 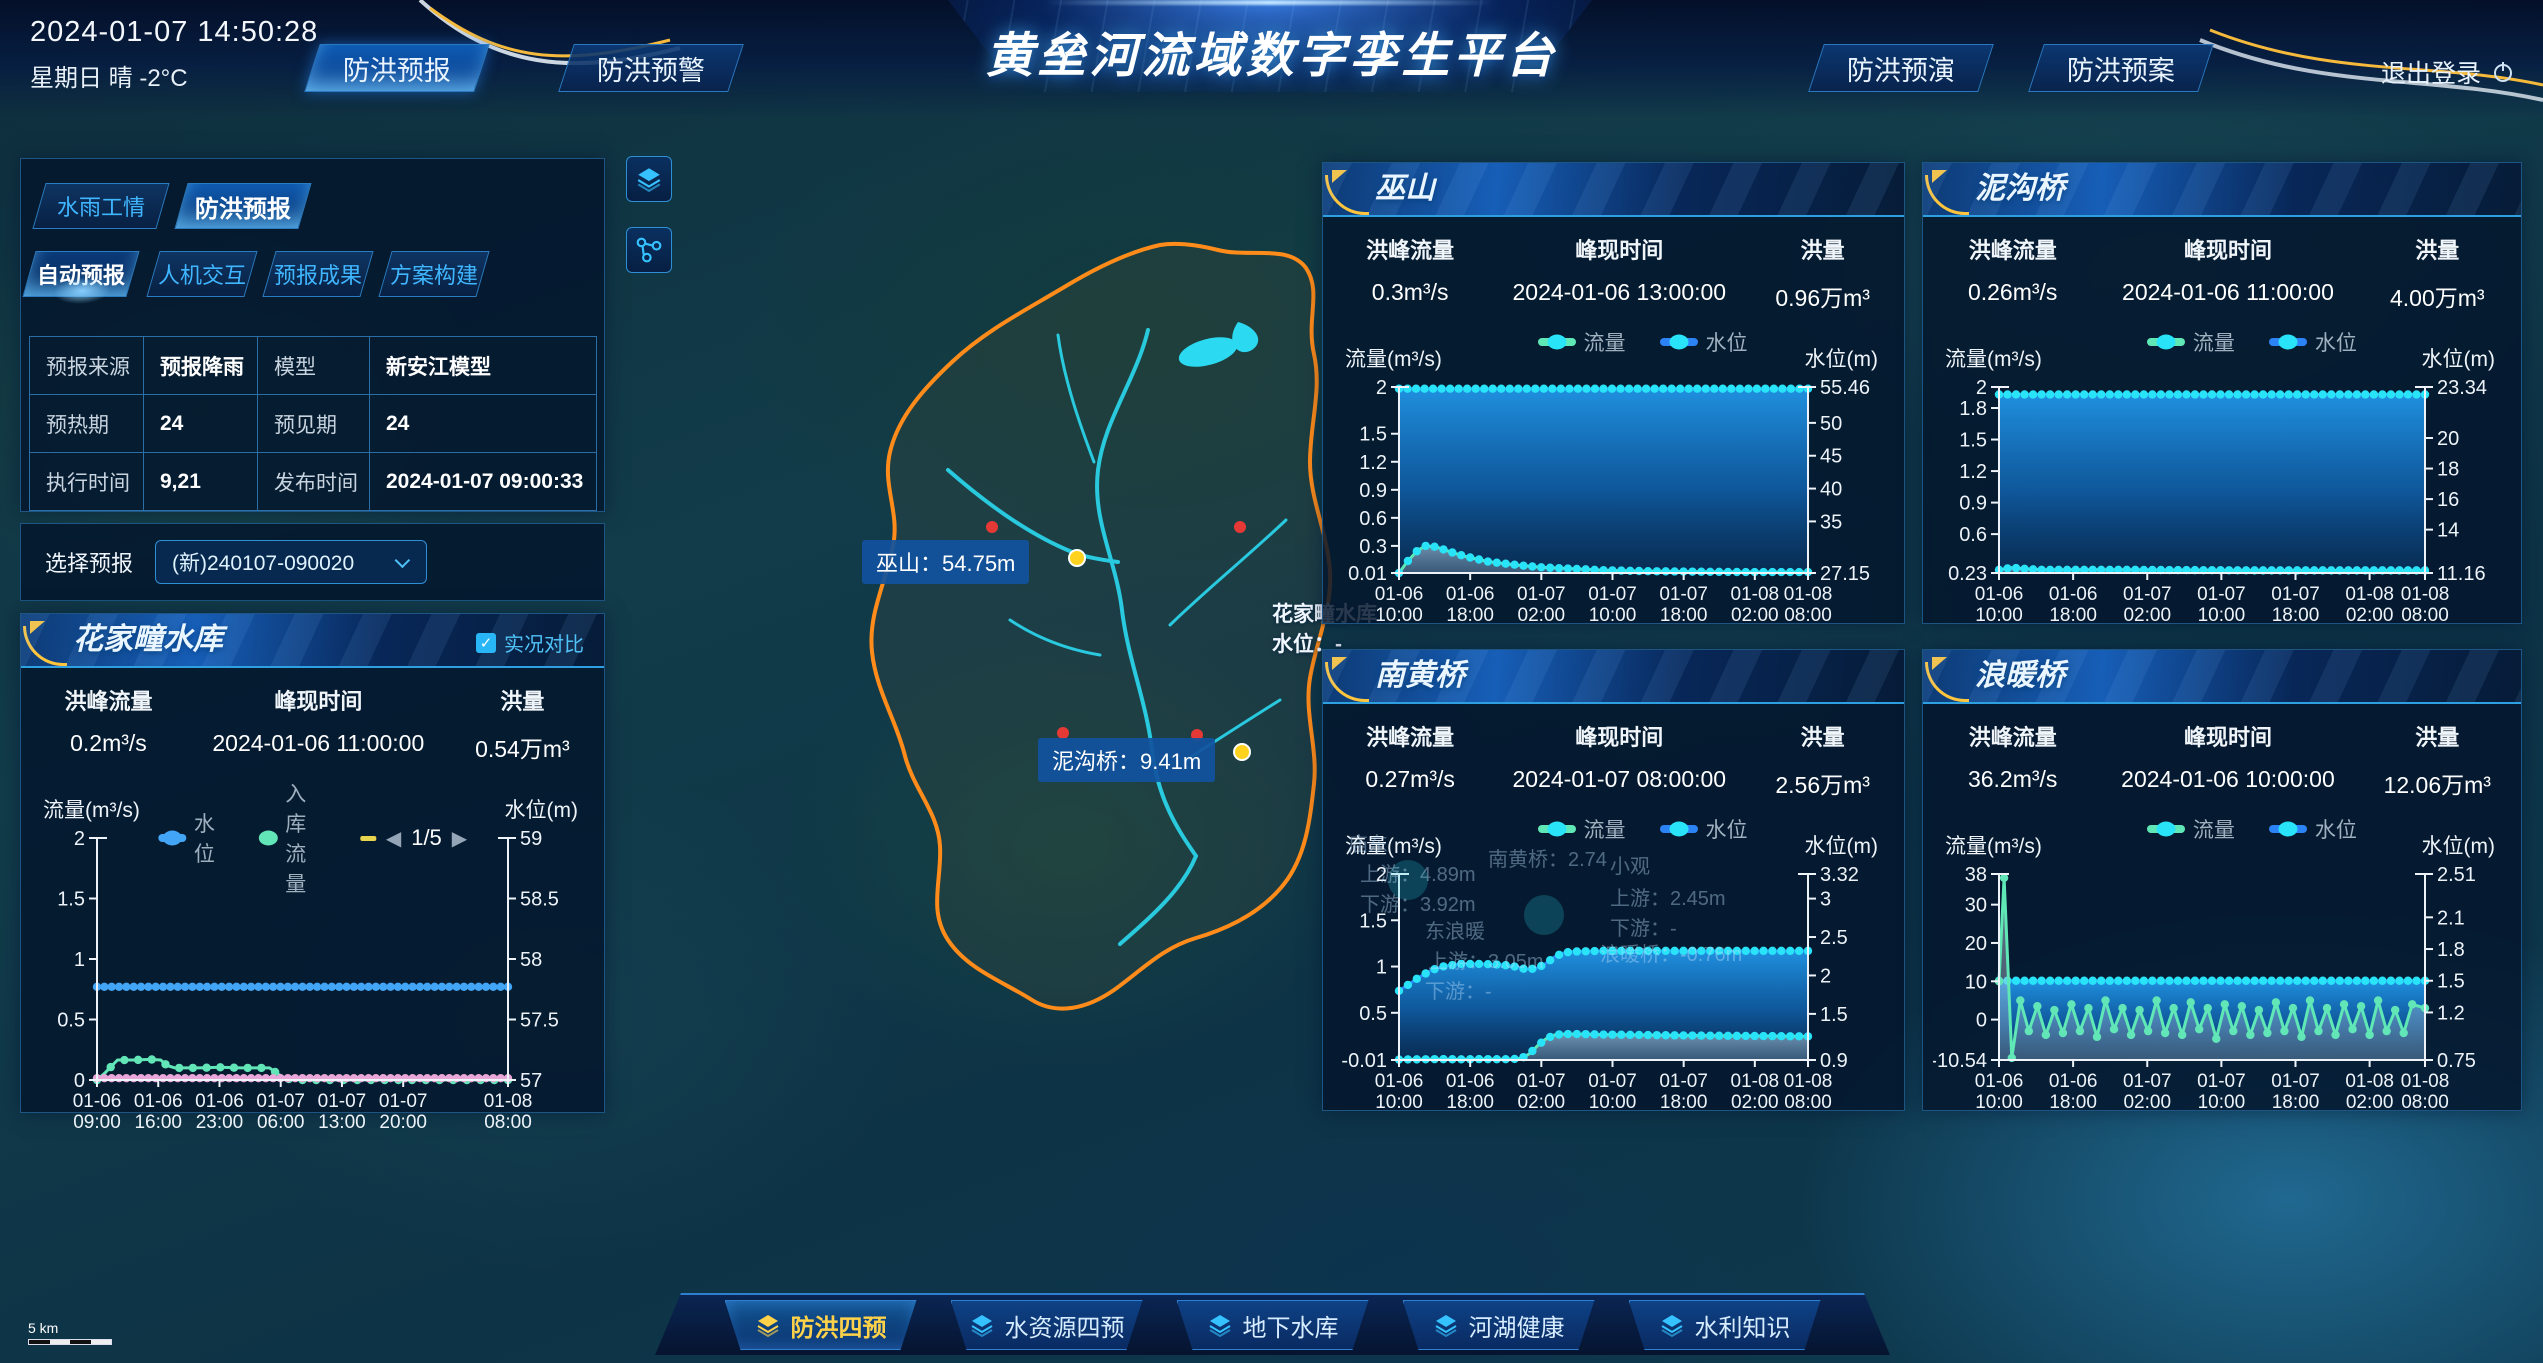 What do you see at coordinates (101, 206) in the screenshot?
I see `tab-water-rain-info: 水雨工情` at bounding box center [101, 206].